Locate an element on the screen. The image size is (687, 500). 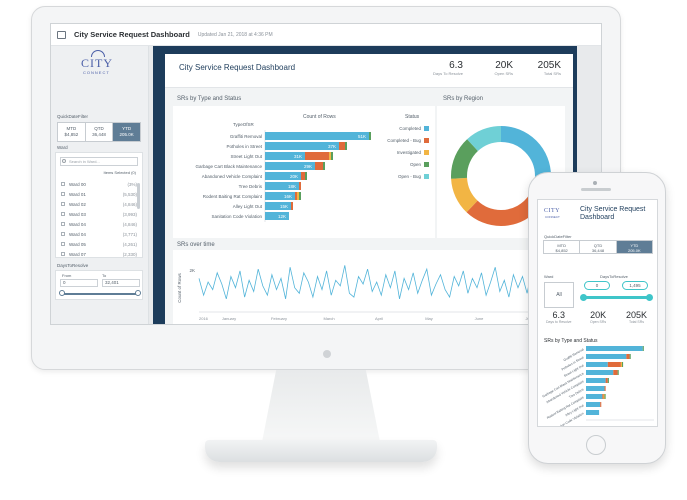
donut-slice is located at coordinates (501, 176).